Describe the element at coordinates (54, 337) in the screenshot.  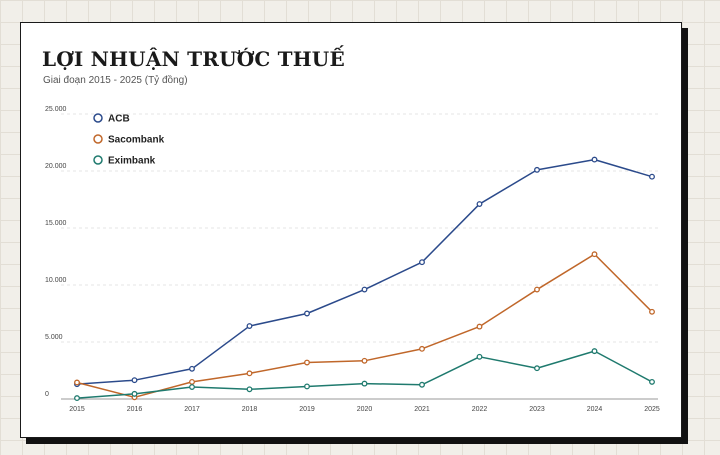
I see `y-tick-label: 5.000` at that location.